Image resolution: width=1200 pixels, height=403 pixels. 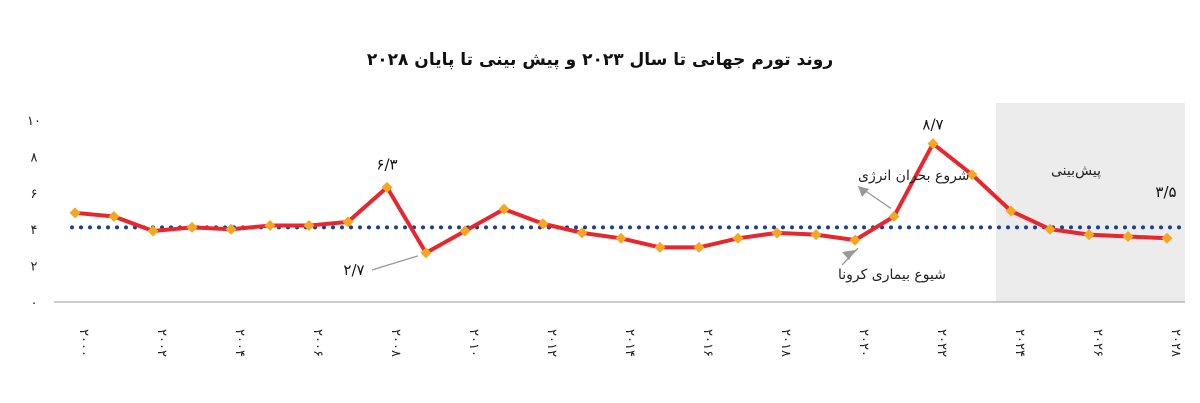 What do you see at coordinates (395, 263) in the screenshot?
I see `low-2009-arrow-line` at bounding box center [395, 263].